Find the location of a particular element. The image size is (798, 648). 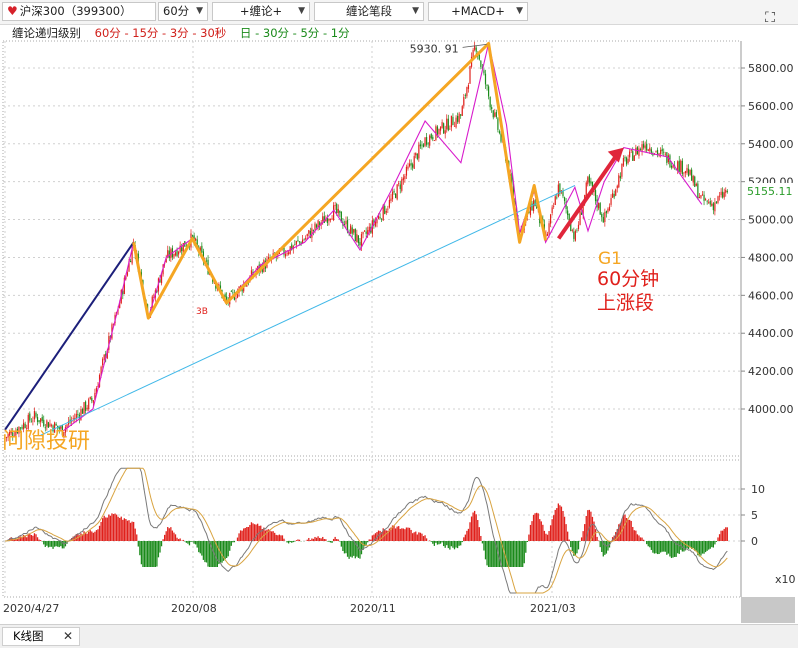

chan-pen-dropdown: 缠论笔段 ▼ is located at coordinates (369, 11).